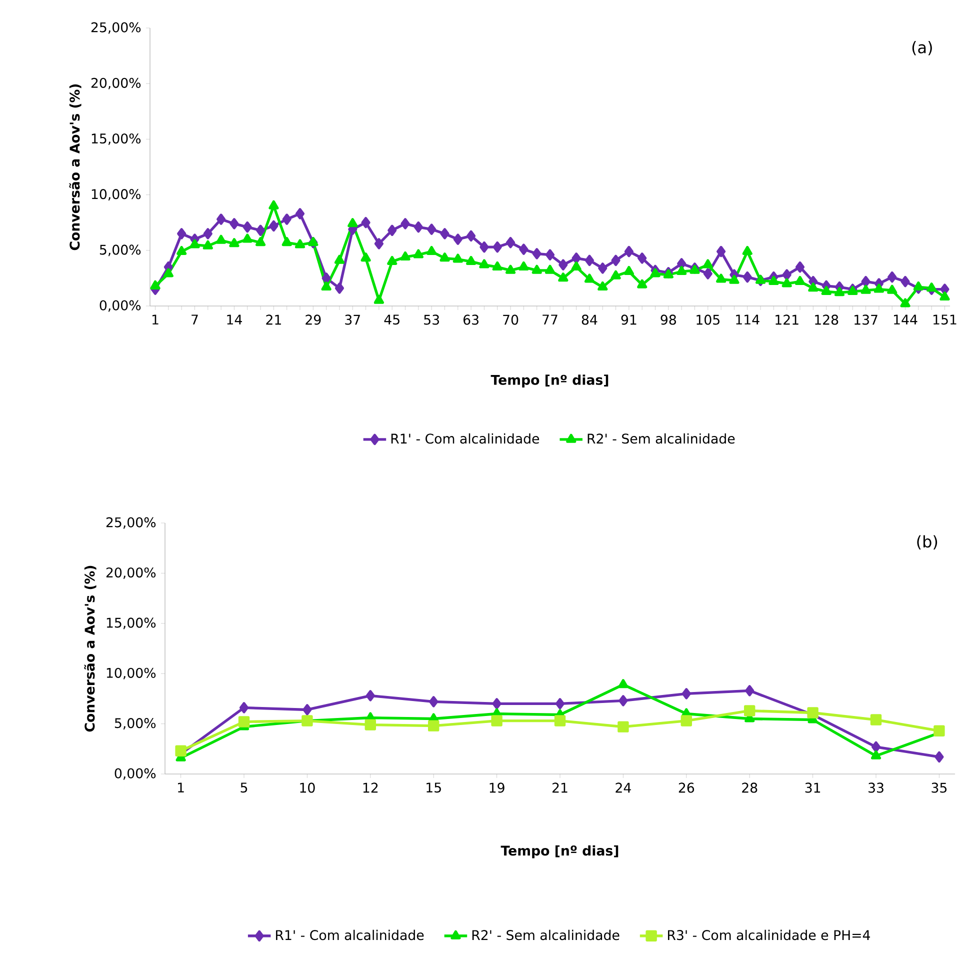  What do you see at coordinates (906, 319) in the screenshot?
I see `x-tick-label: 144` at bounding box center [906, 319].